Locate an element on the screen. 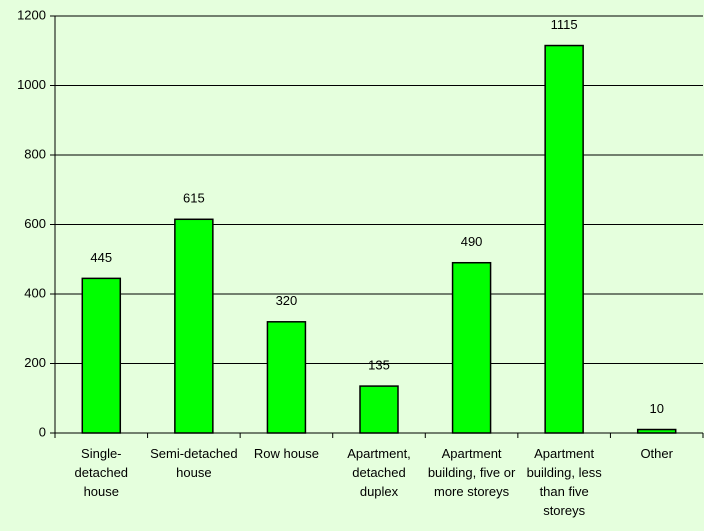  data-label: 490 is located at coordinates (472, 241).